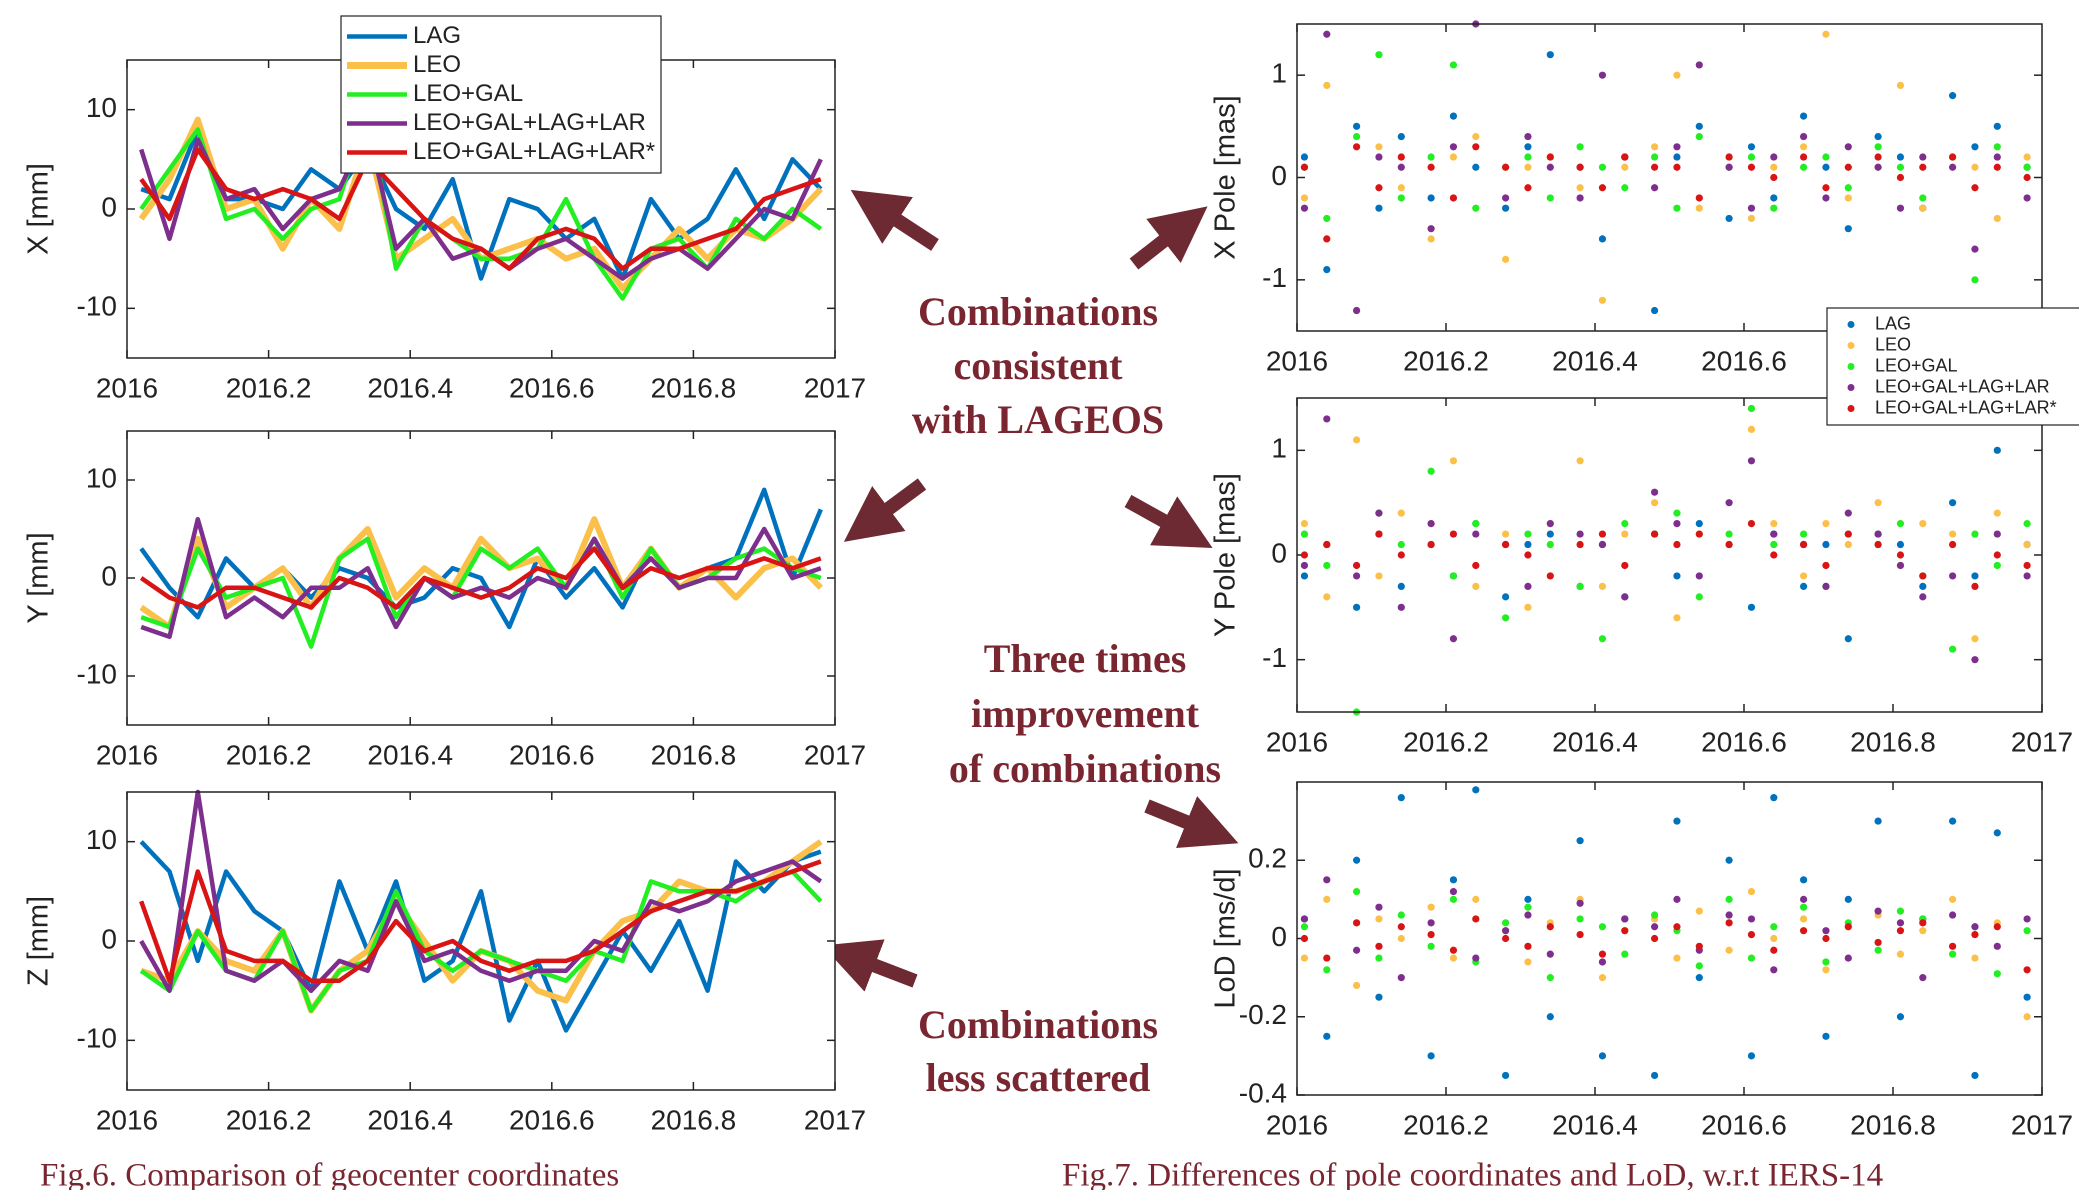 The image size is (2079, 1190). What do you see at coordinates (127, 1119) in the screenshot?
I see `x-tick-label: 2016` at bounding box center [127, 1119].